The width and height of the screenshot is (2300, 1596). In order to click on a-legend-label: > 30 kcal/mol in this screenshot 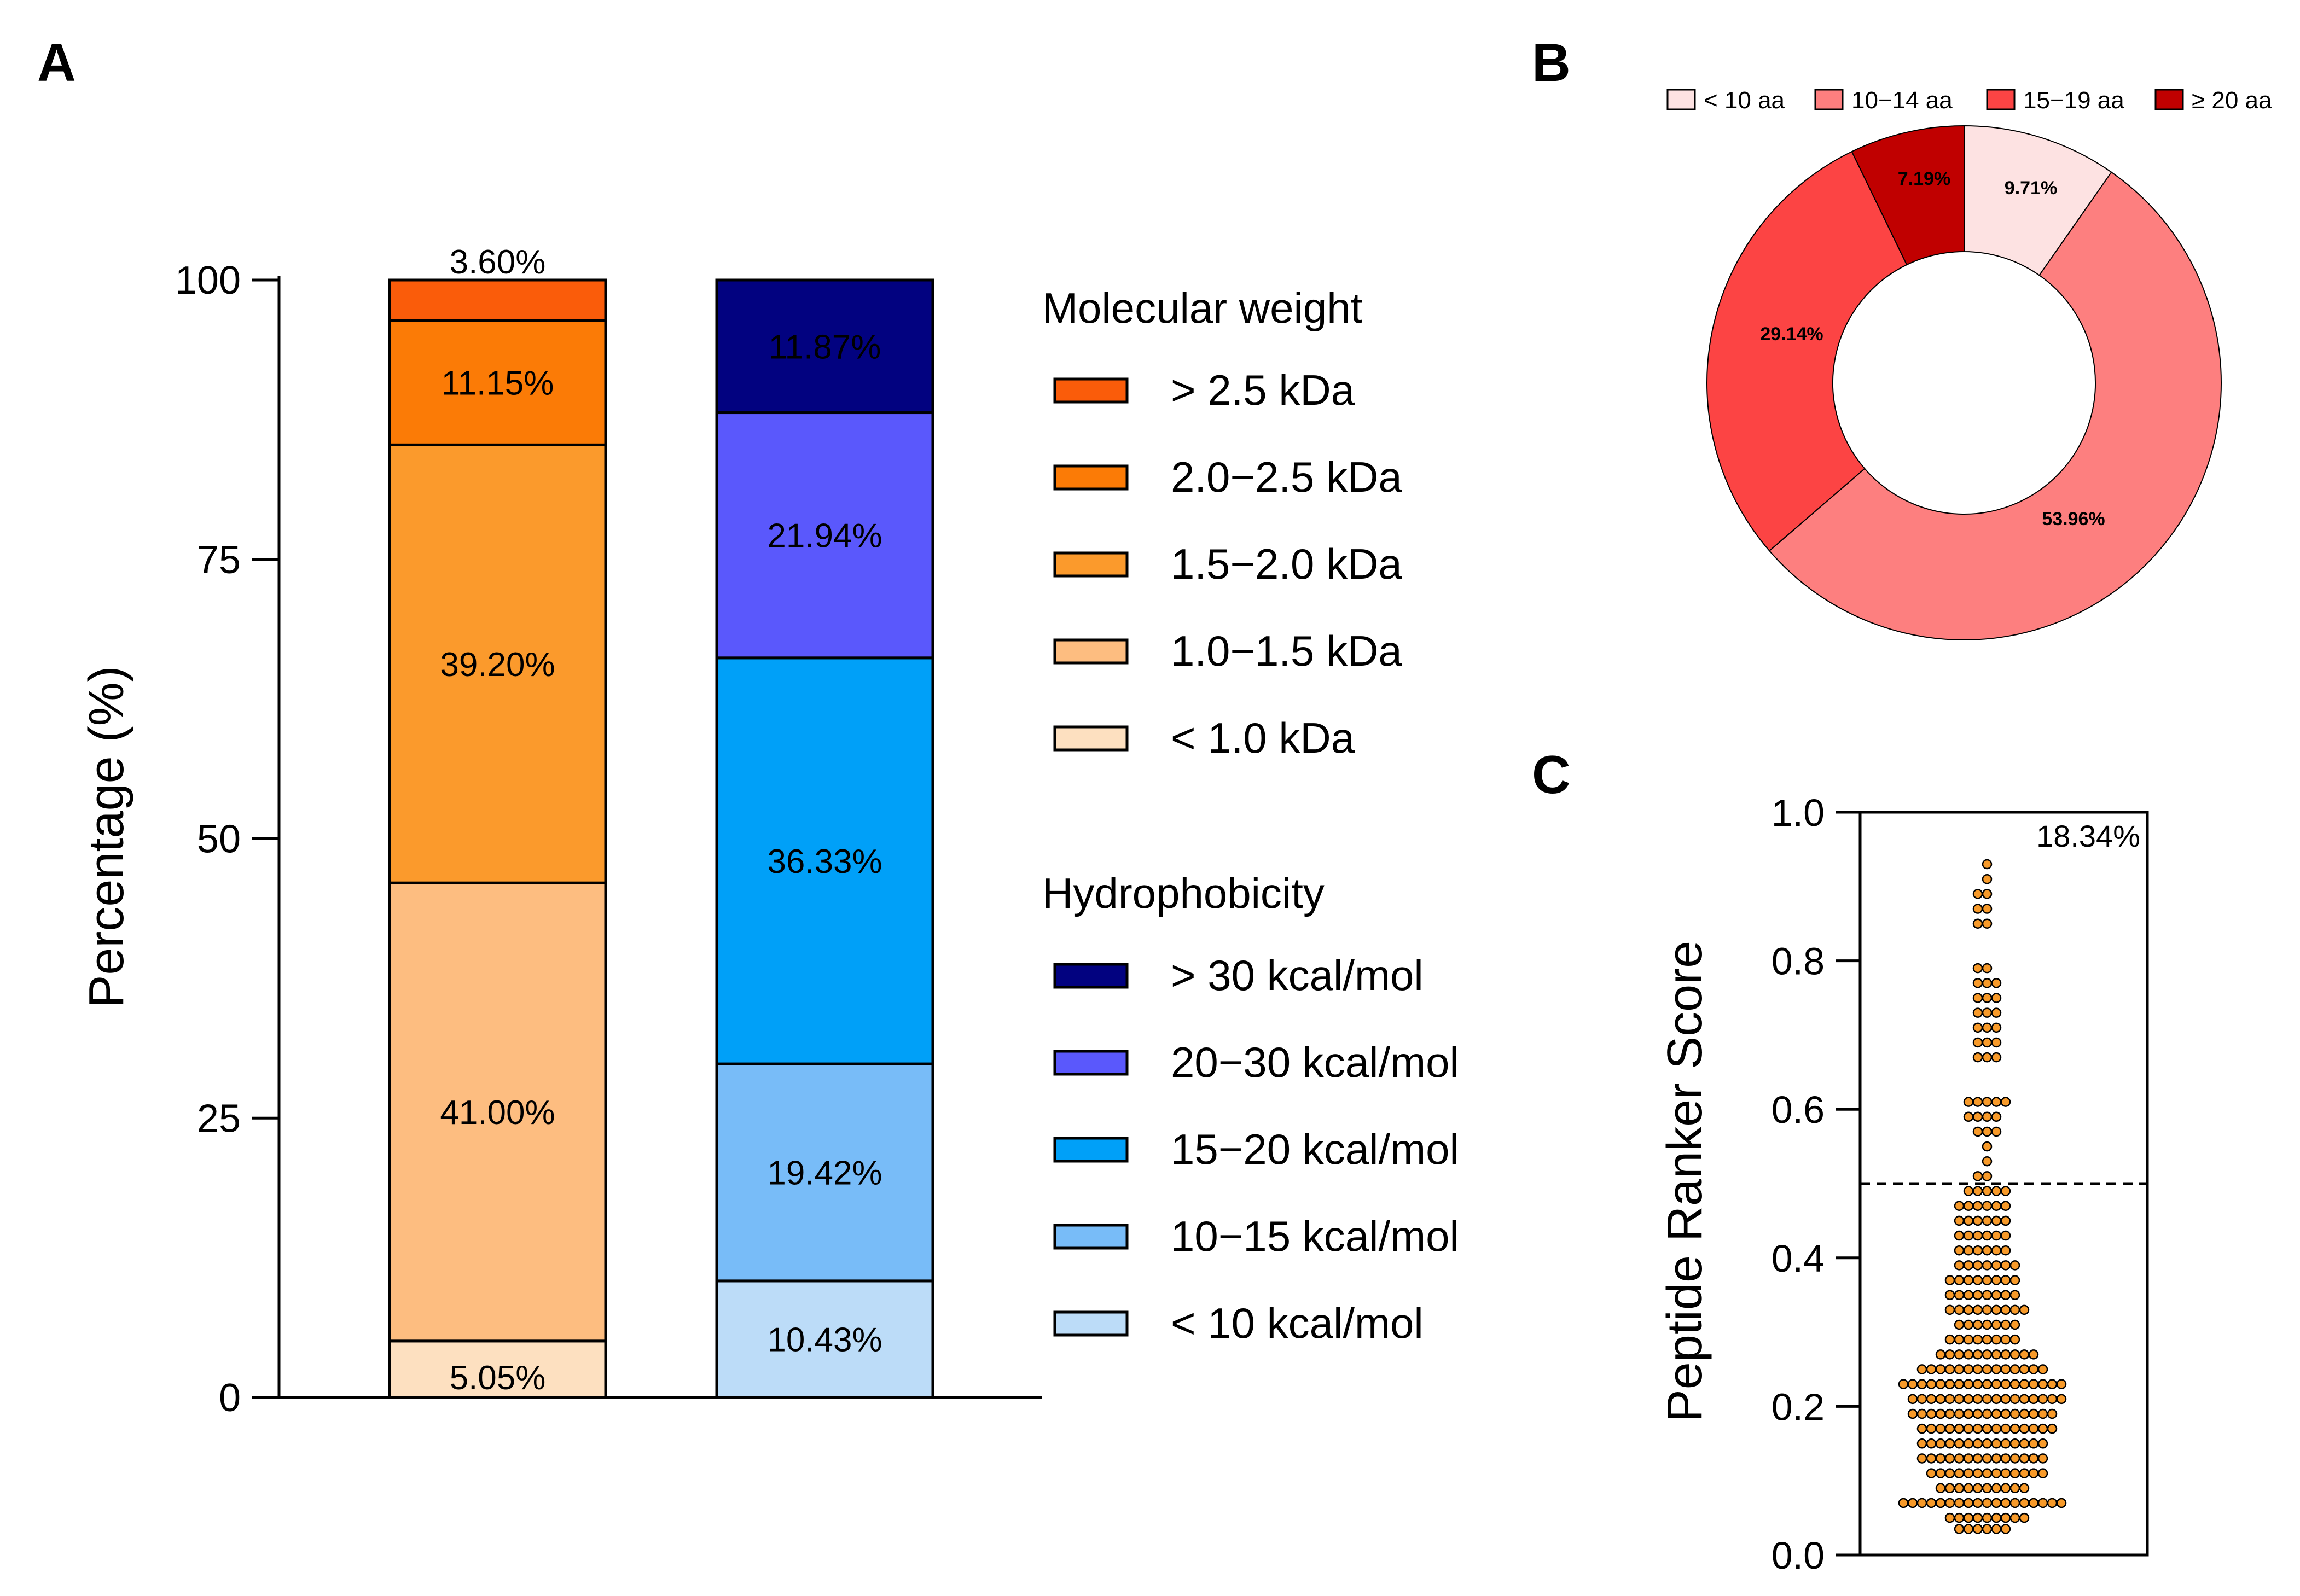, I will do `click(1297, 975)`.